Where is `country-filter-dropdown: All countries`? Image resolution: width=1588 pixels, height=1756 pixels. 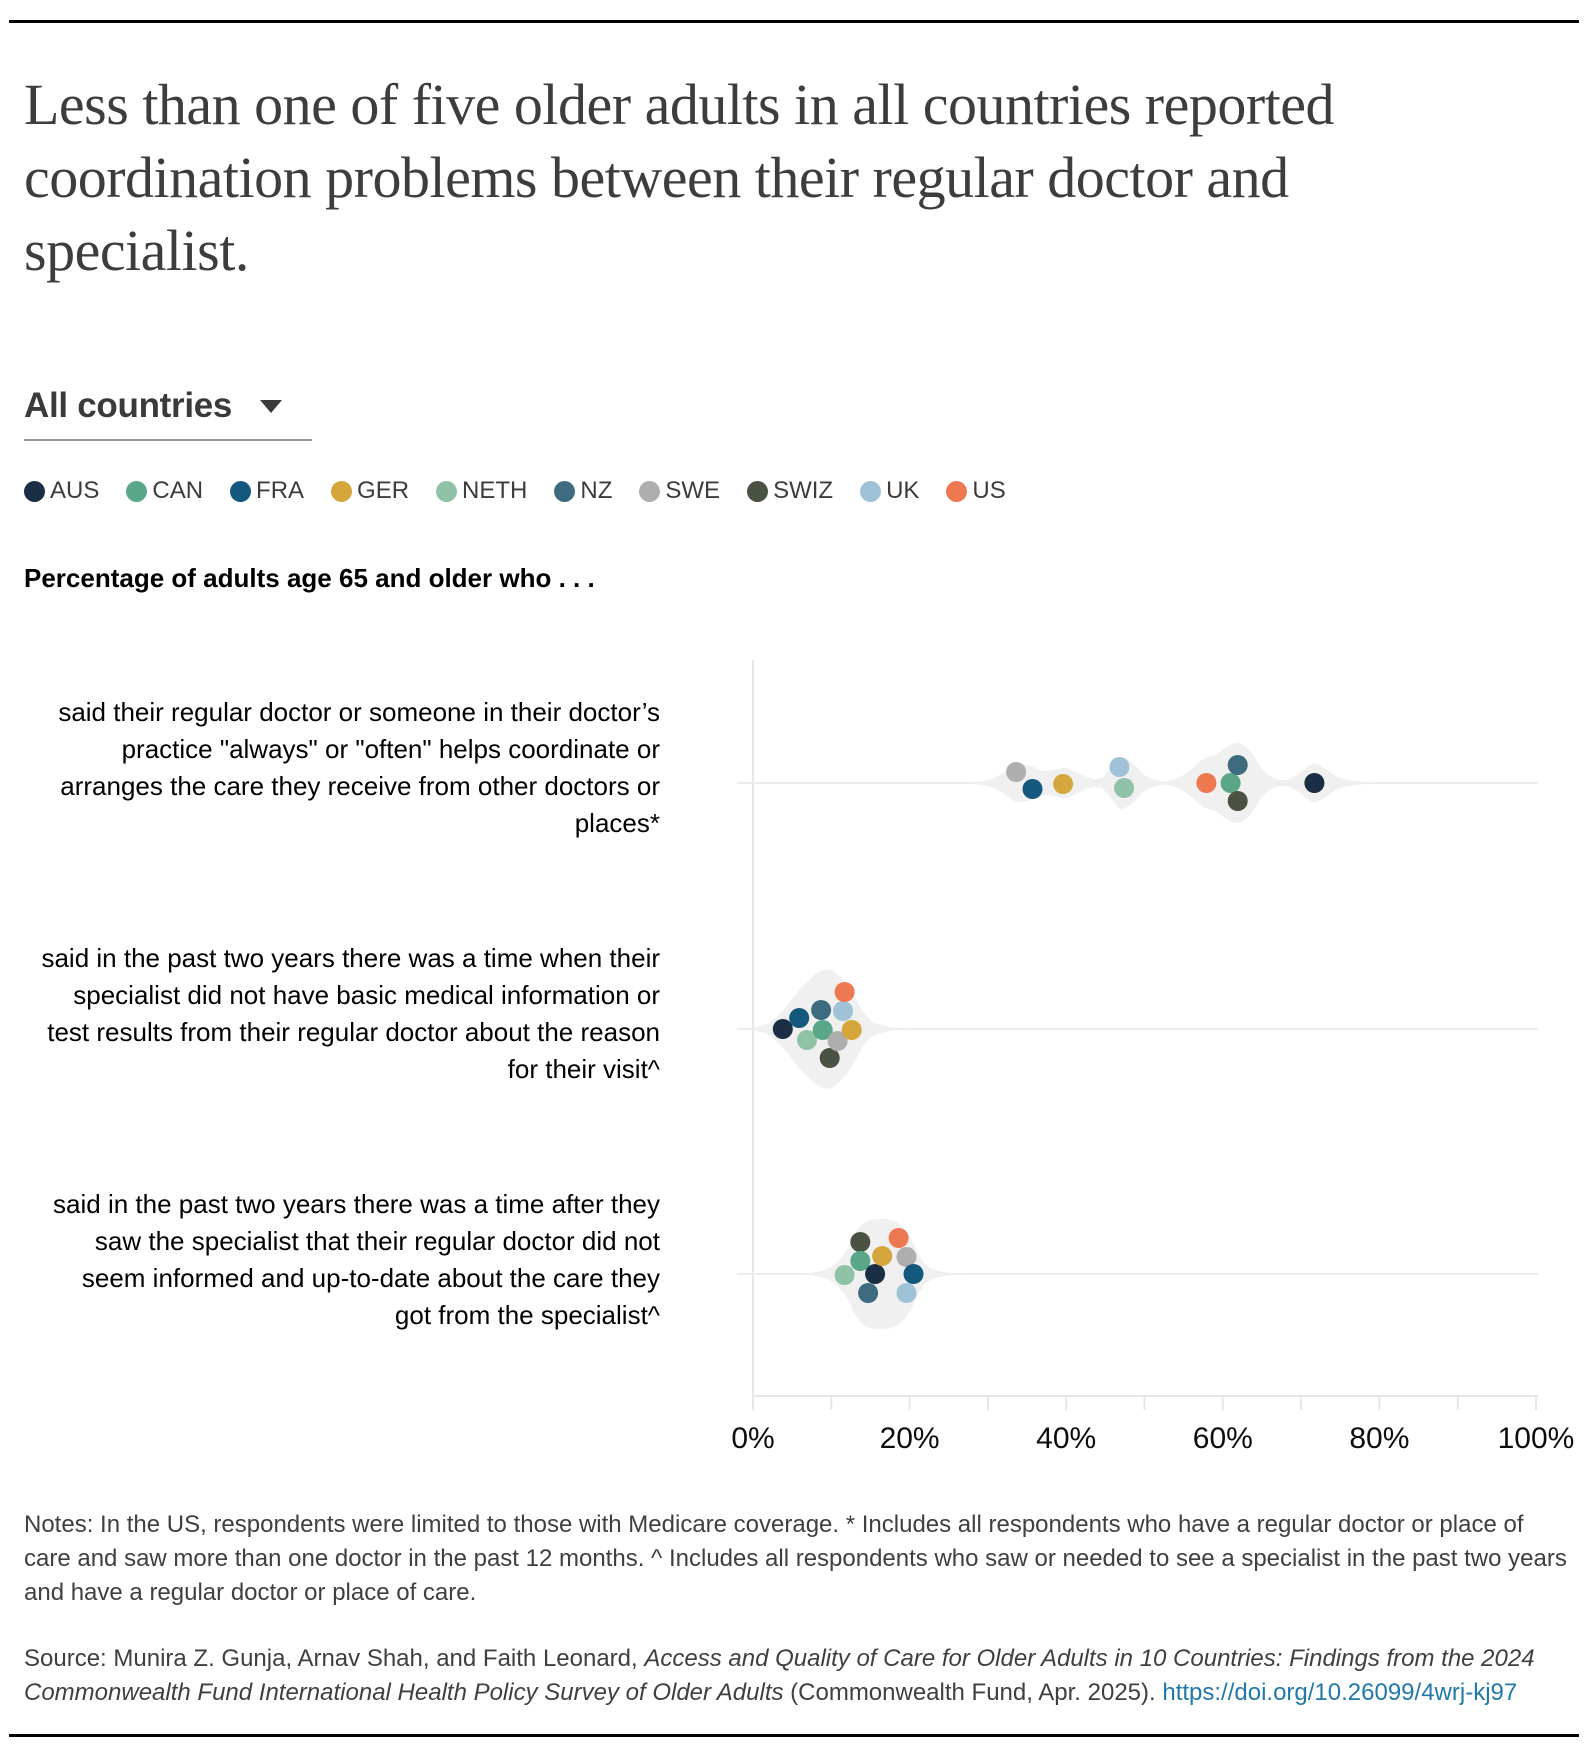
country-filter-dropdown: All countries is located at coordinates (168, 413).